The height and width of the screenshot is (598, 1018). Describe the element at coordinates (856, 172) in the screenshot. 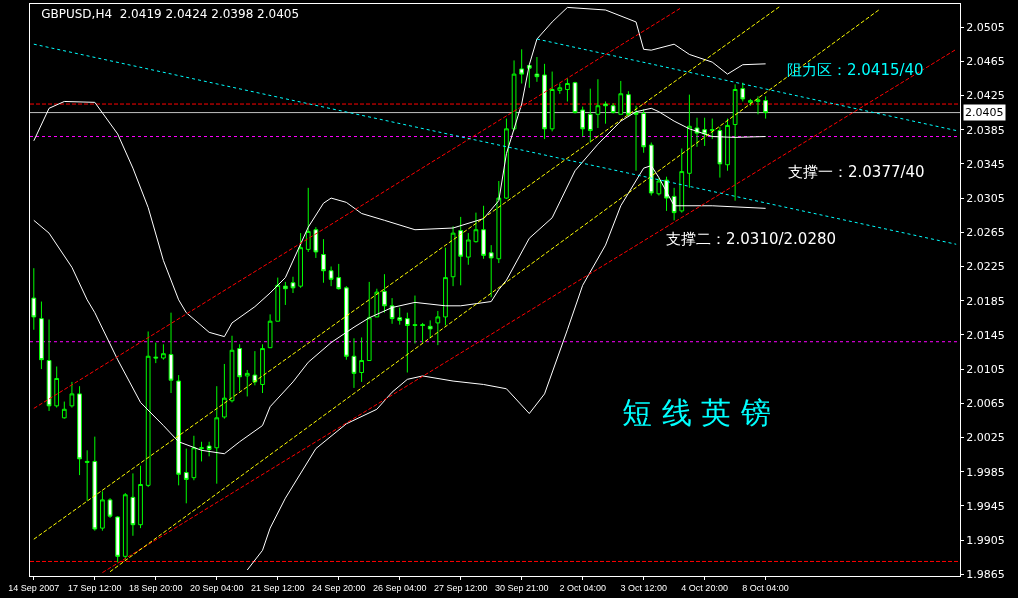

I see `annotation: 支撑一：2.0377/40` at that location.